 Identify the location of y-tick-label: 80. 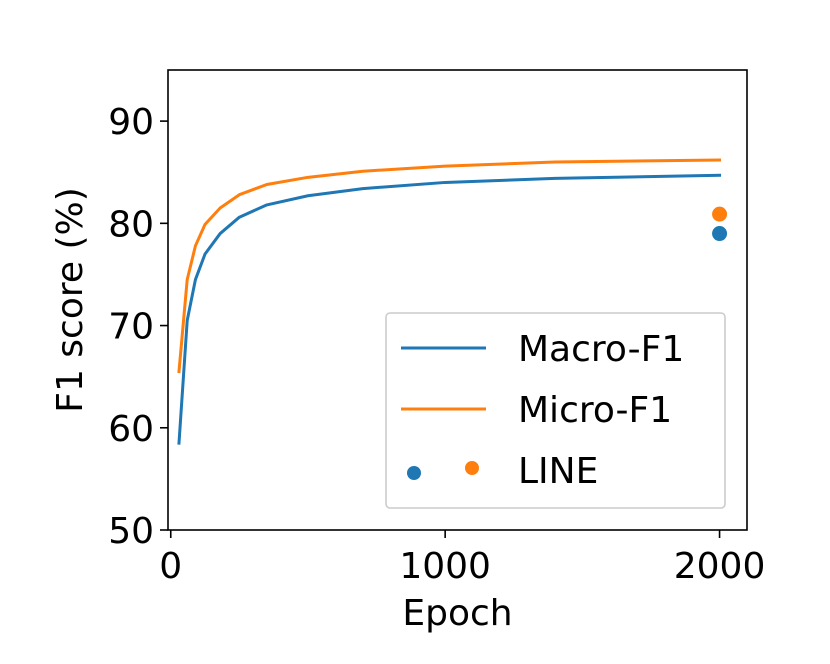
(131, 224).